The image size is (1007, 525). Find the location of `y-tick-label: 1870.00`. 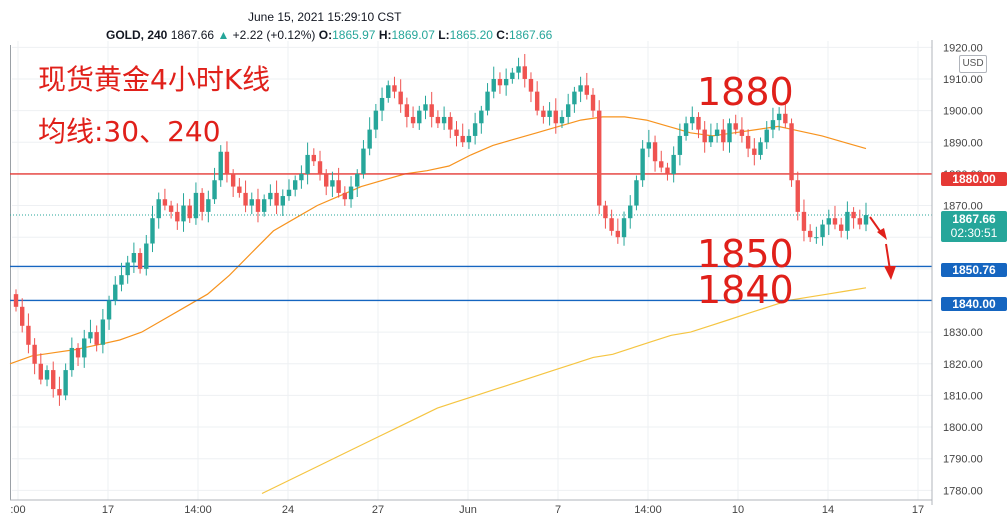

y-tick-label: 1870.00 is located at coordinates (963, 207).